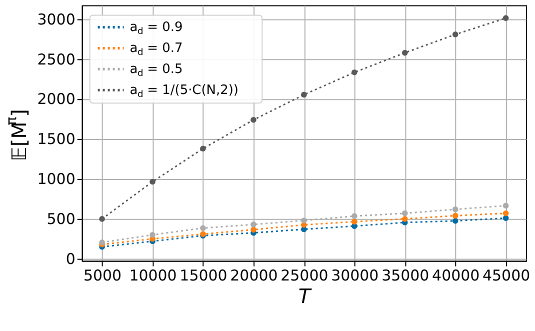 The height and width of the screenshot is (331, 535). What do you see at coordinates (355, 275) in the screenshot?
I see `x-tick-label: 30000` at bounding box center [355, 275].